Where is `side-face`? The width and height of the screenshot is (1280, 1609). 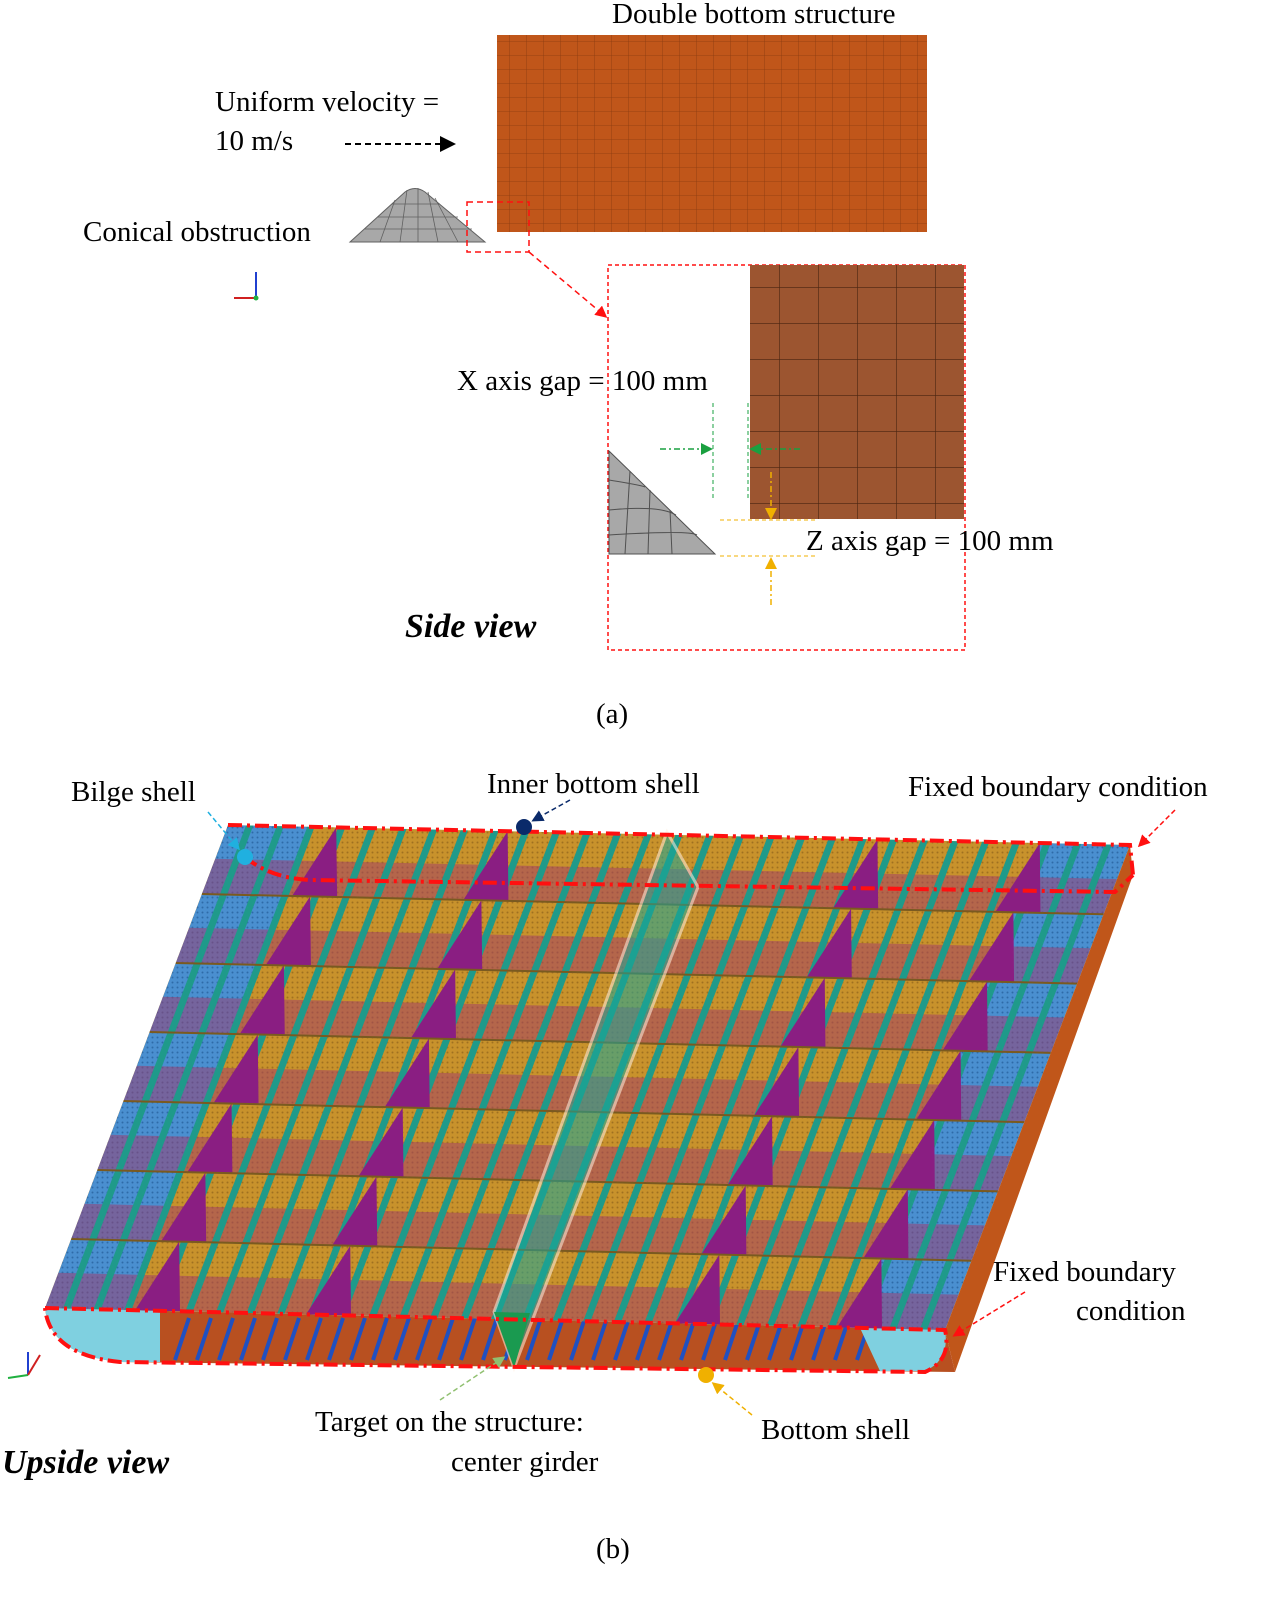 side-face is located at coordinates (1039, 1108).